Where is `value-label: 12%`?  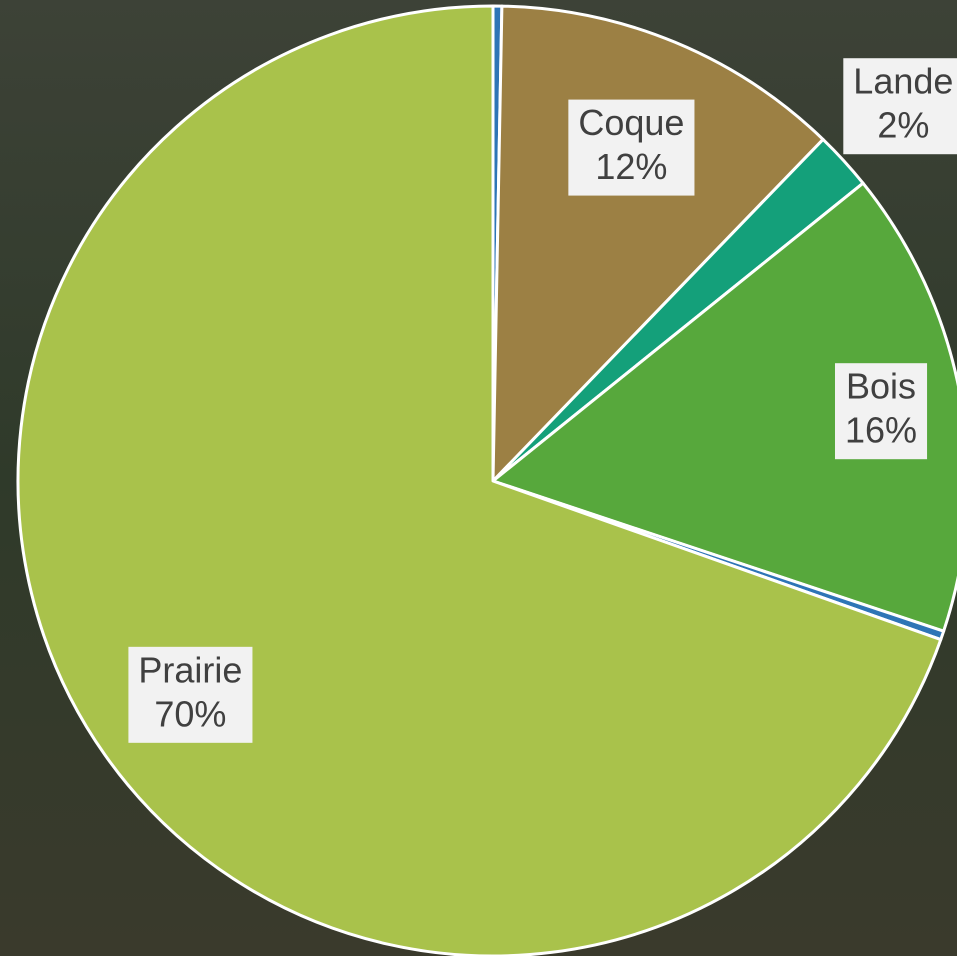 value-label: 12% is located at coordinates (631, 166).